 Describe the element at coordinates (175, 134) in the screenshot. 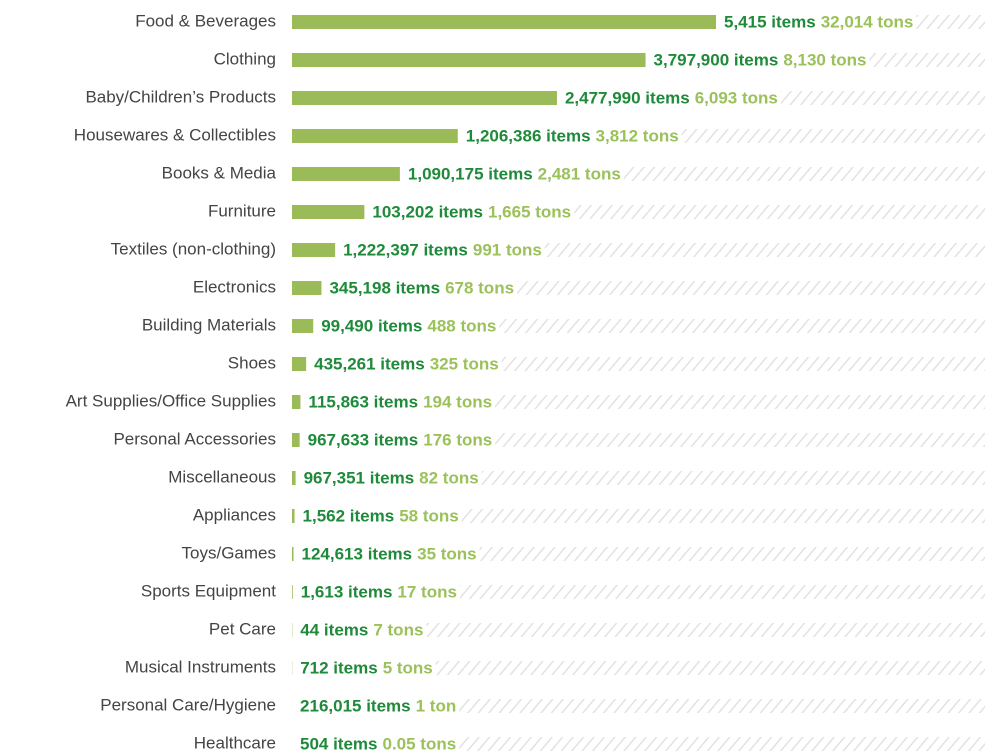

I see `category-label: Housewares & Collectibles` at that location.